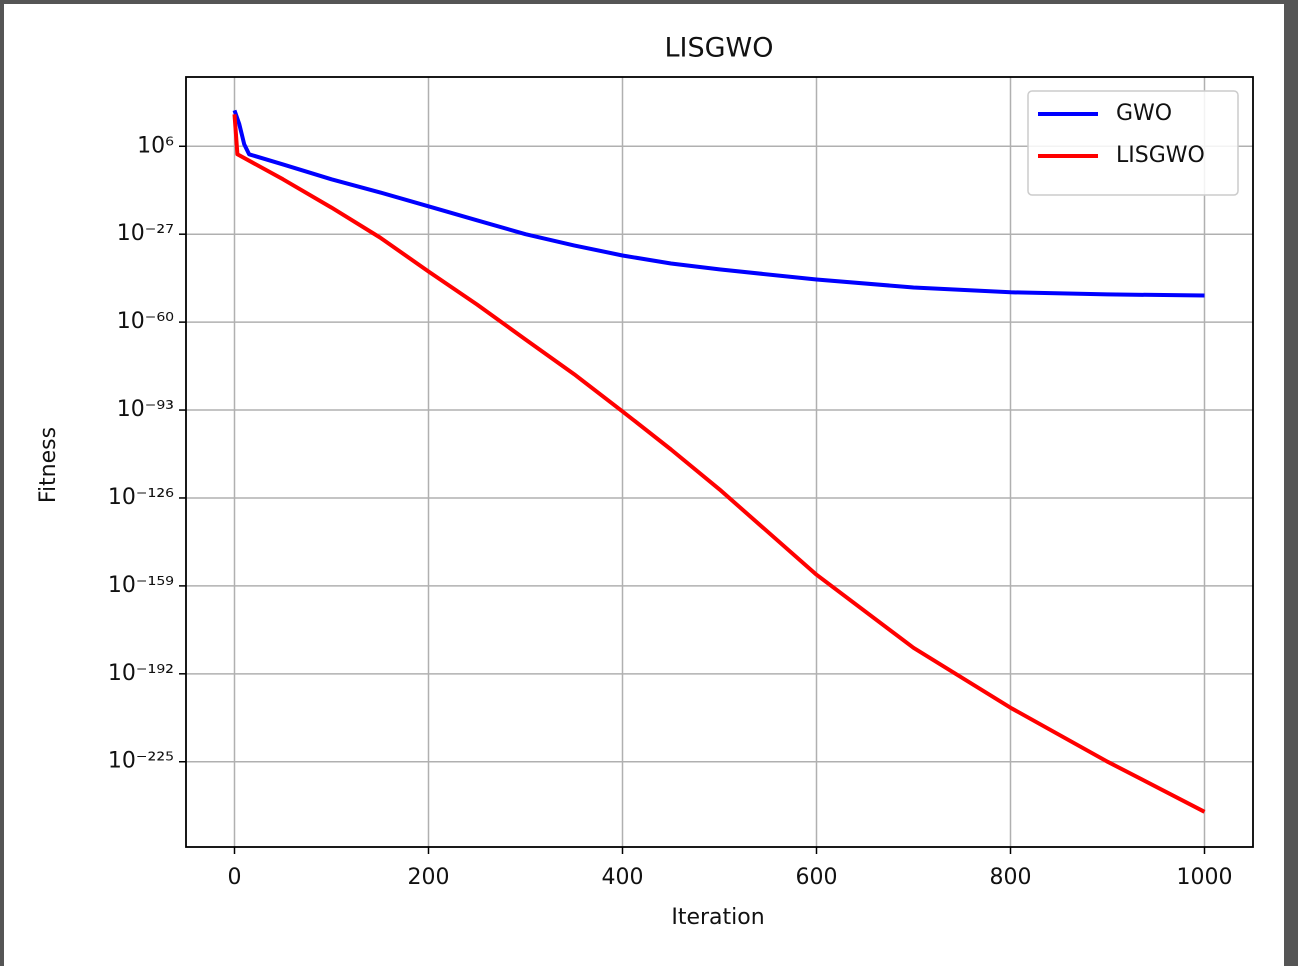 Image resolution: width=1298 pixels, height=966 pixels. I want to click on x-tick-label: 800, so click(1011, 877).